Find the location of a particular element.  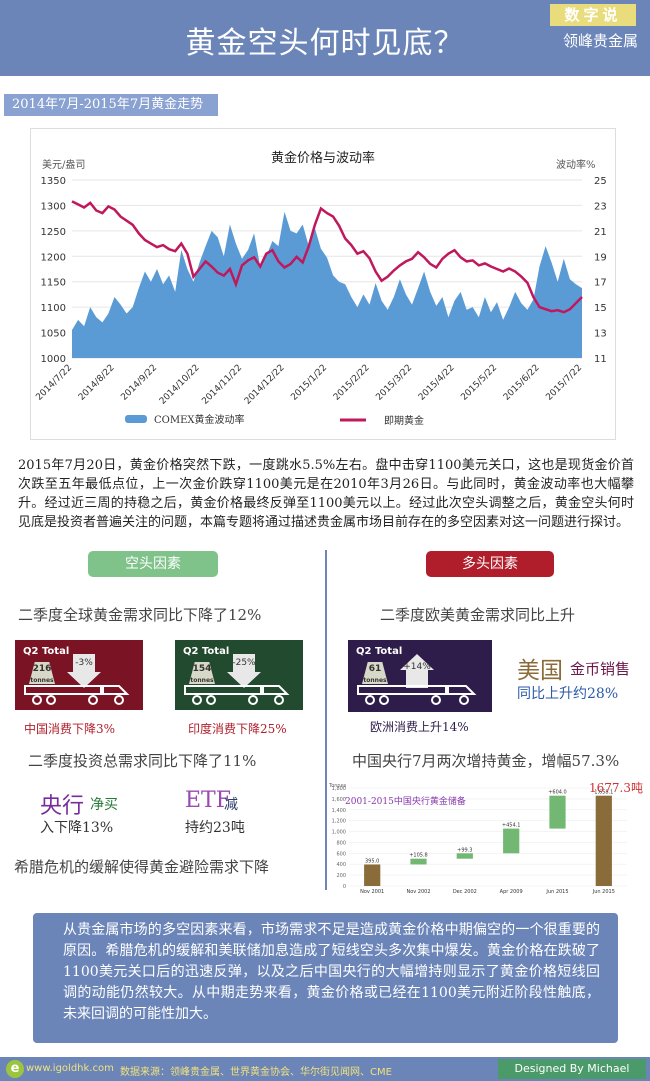

europe-q2-card: Q2 Total 61 tonnes +14% is located at coordinates (420, 676).